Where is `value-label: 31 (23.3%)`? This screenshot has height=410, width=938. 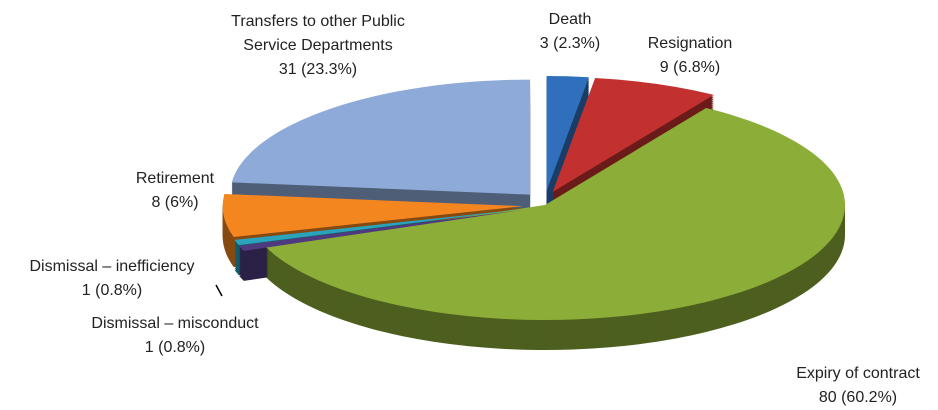
value-label: 31 (23.3%) is located at coordinates (318, 69).